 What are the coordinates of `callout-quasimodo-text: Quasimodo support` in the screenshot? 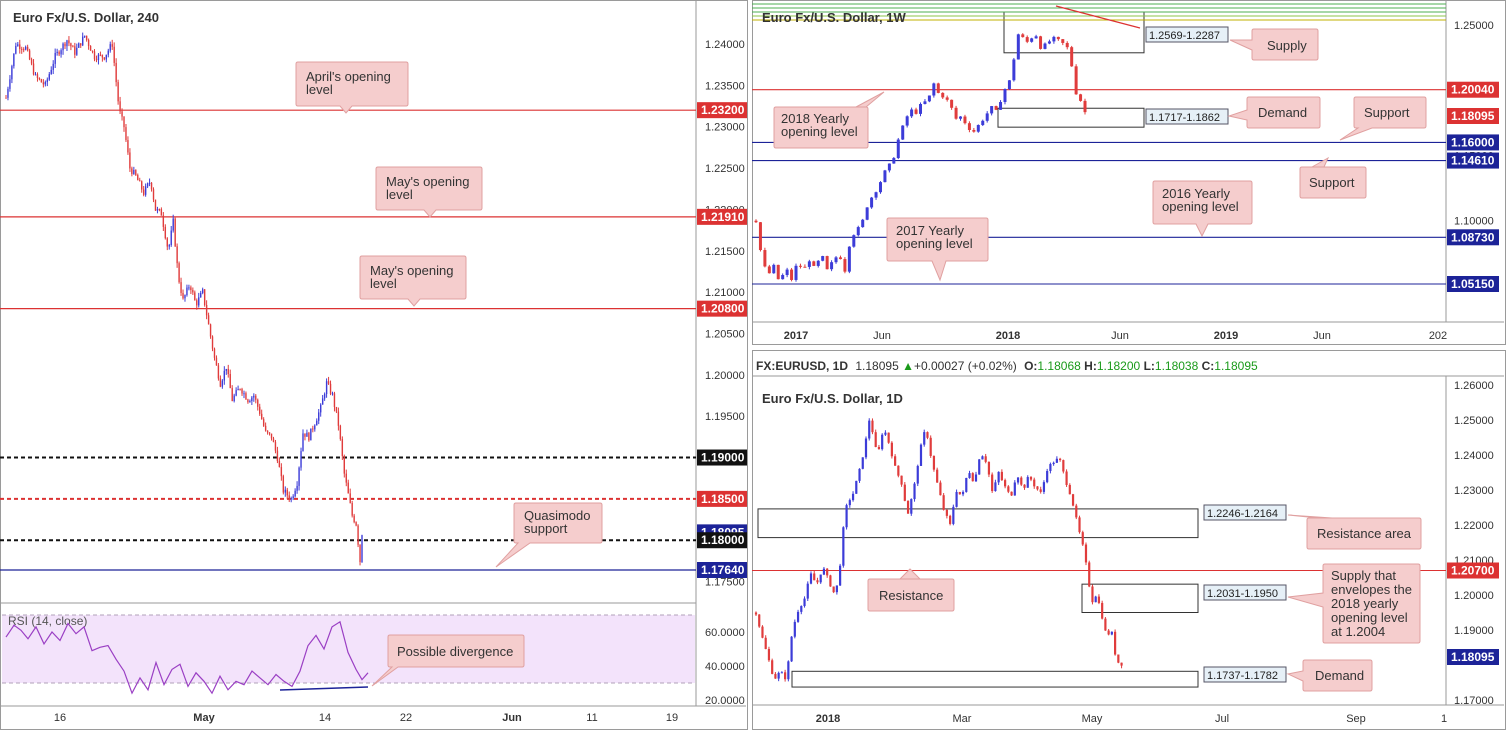 It's located at (557, 522).